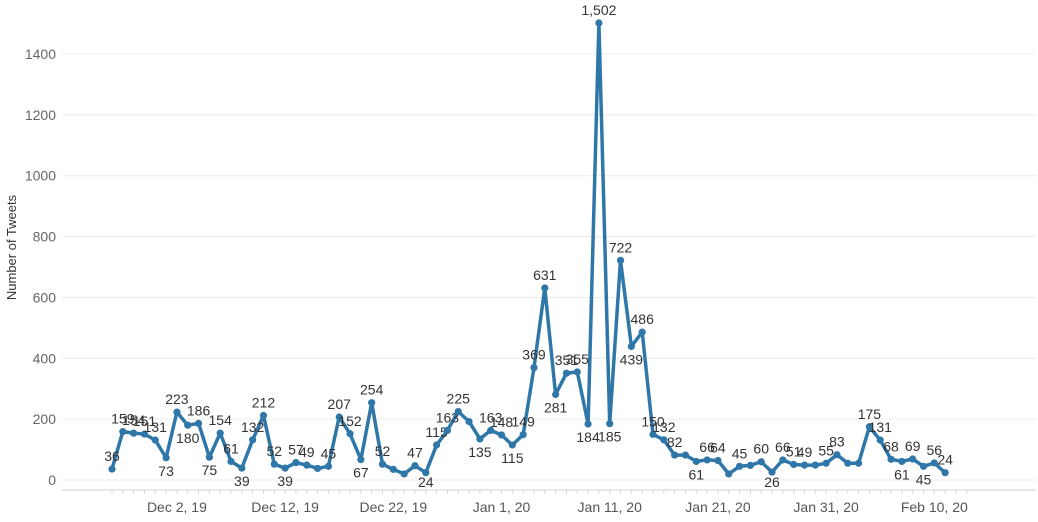  I want to click on x-tick-label: Dec 22, 19, so click(393, 507).